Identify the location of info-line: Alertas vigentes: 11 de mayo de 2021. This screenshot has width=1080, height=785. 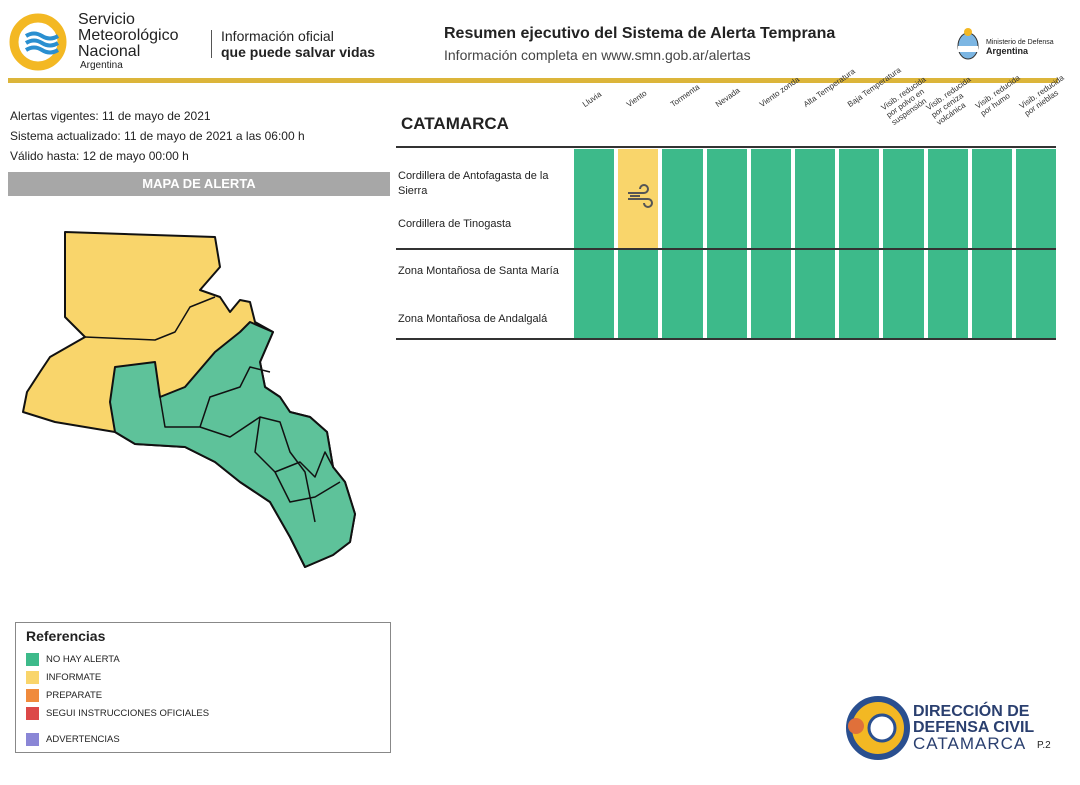
(110, 116).